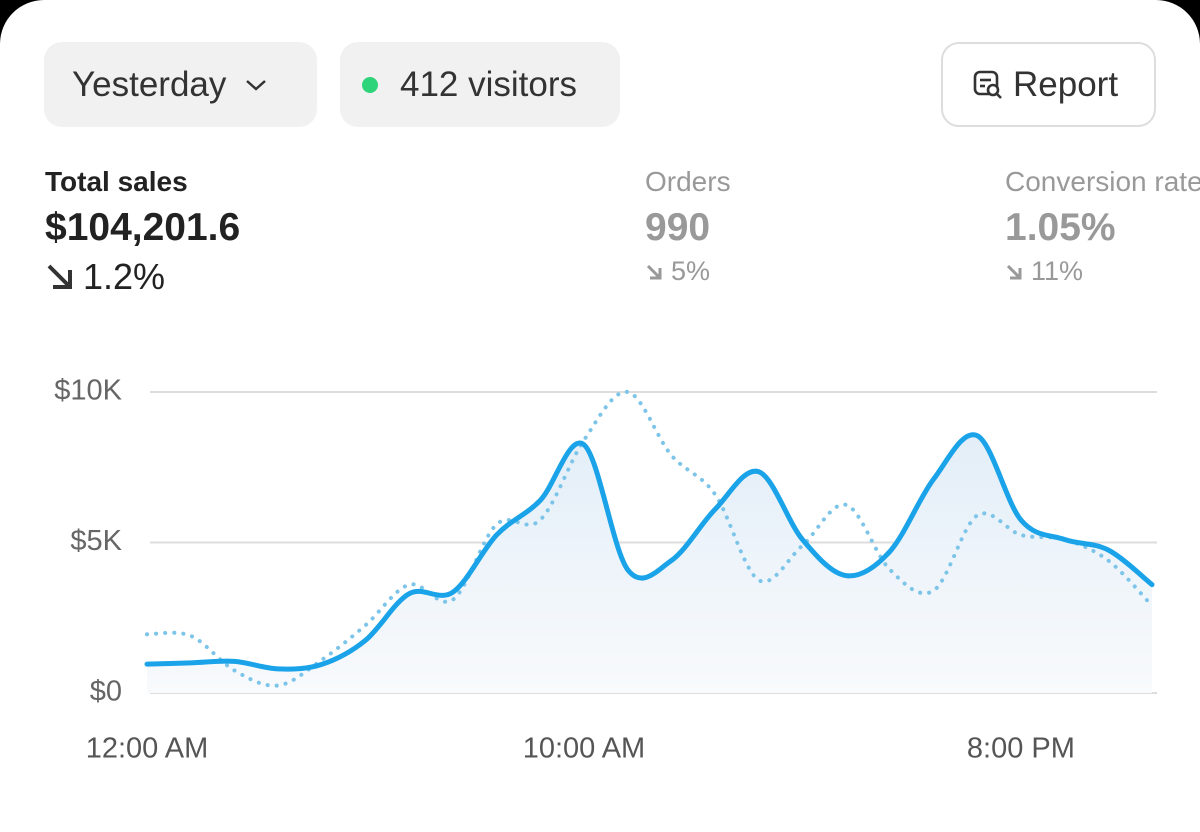 This screenshot has width=1200, height=832. I want to click on metric-label: Conversion rate, so click(1102, 181).